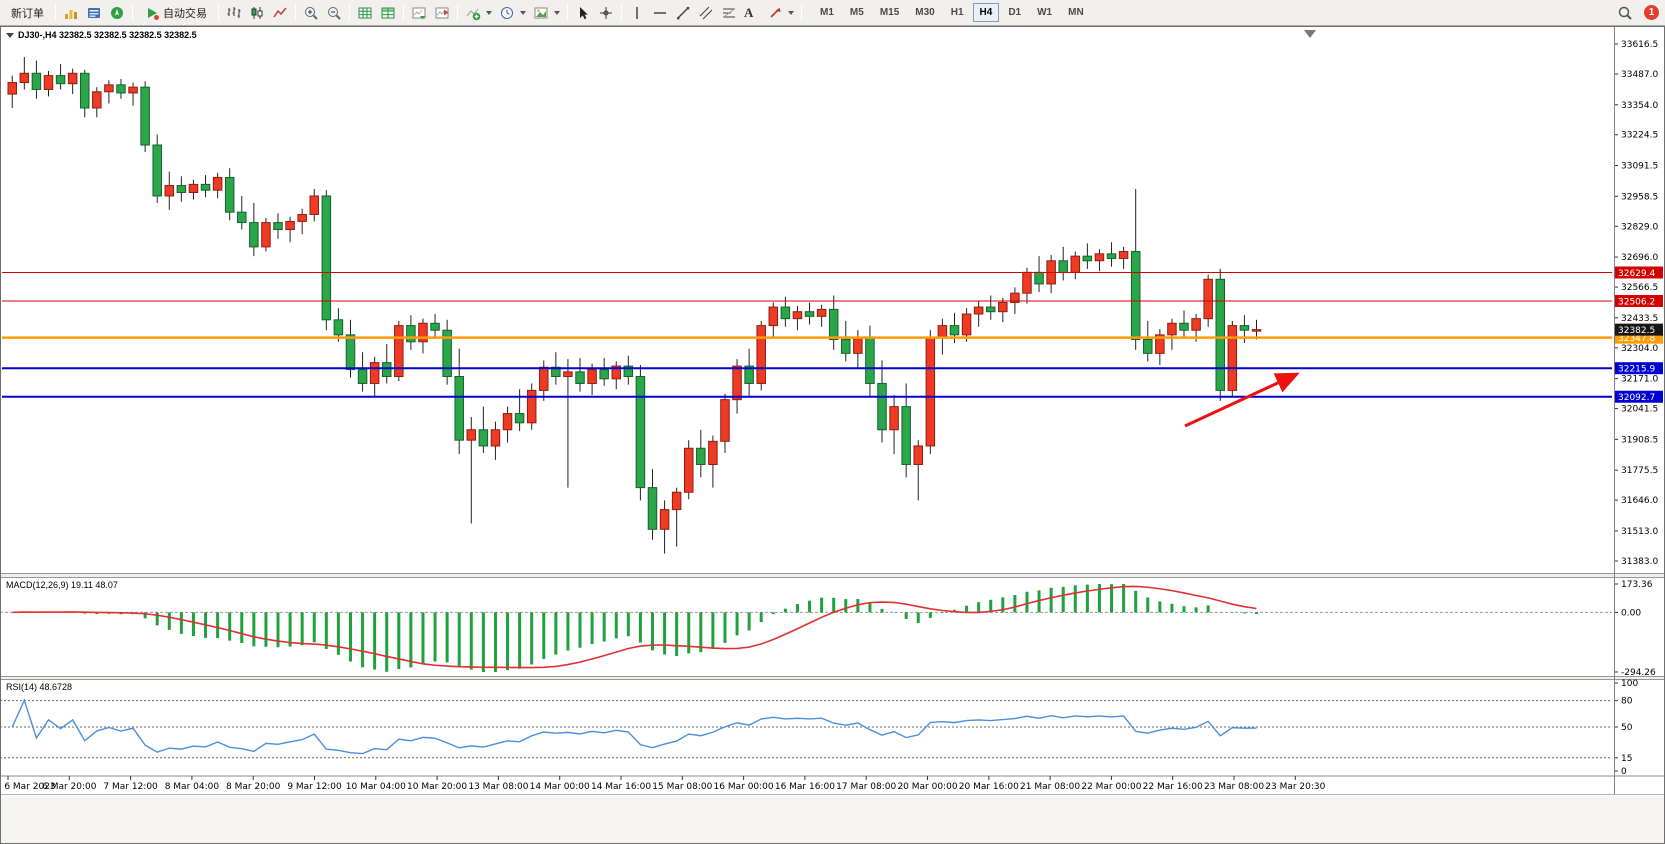  Describe the element at coordinates (311, 13) in the screenshot. I see `zoom-in-button` at that location.